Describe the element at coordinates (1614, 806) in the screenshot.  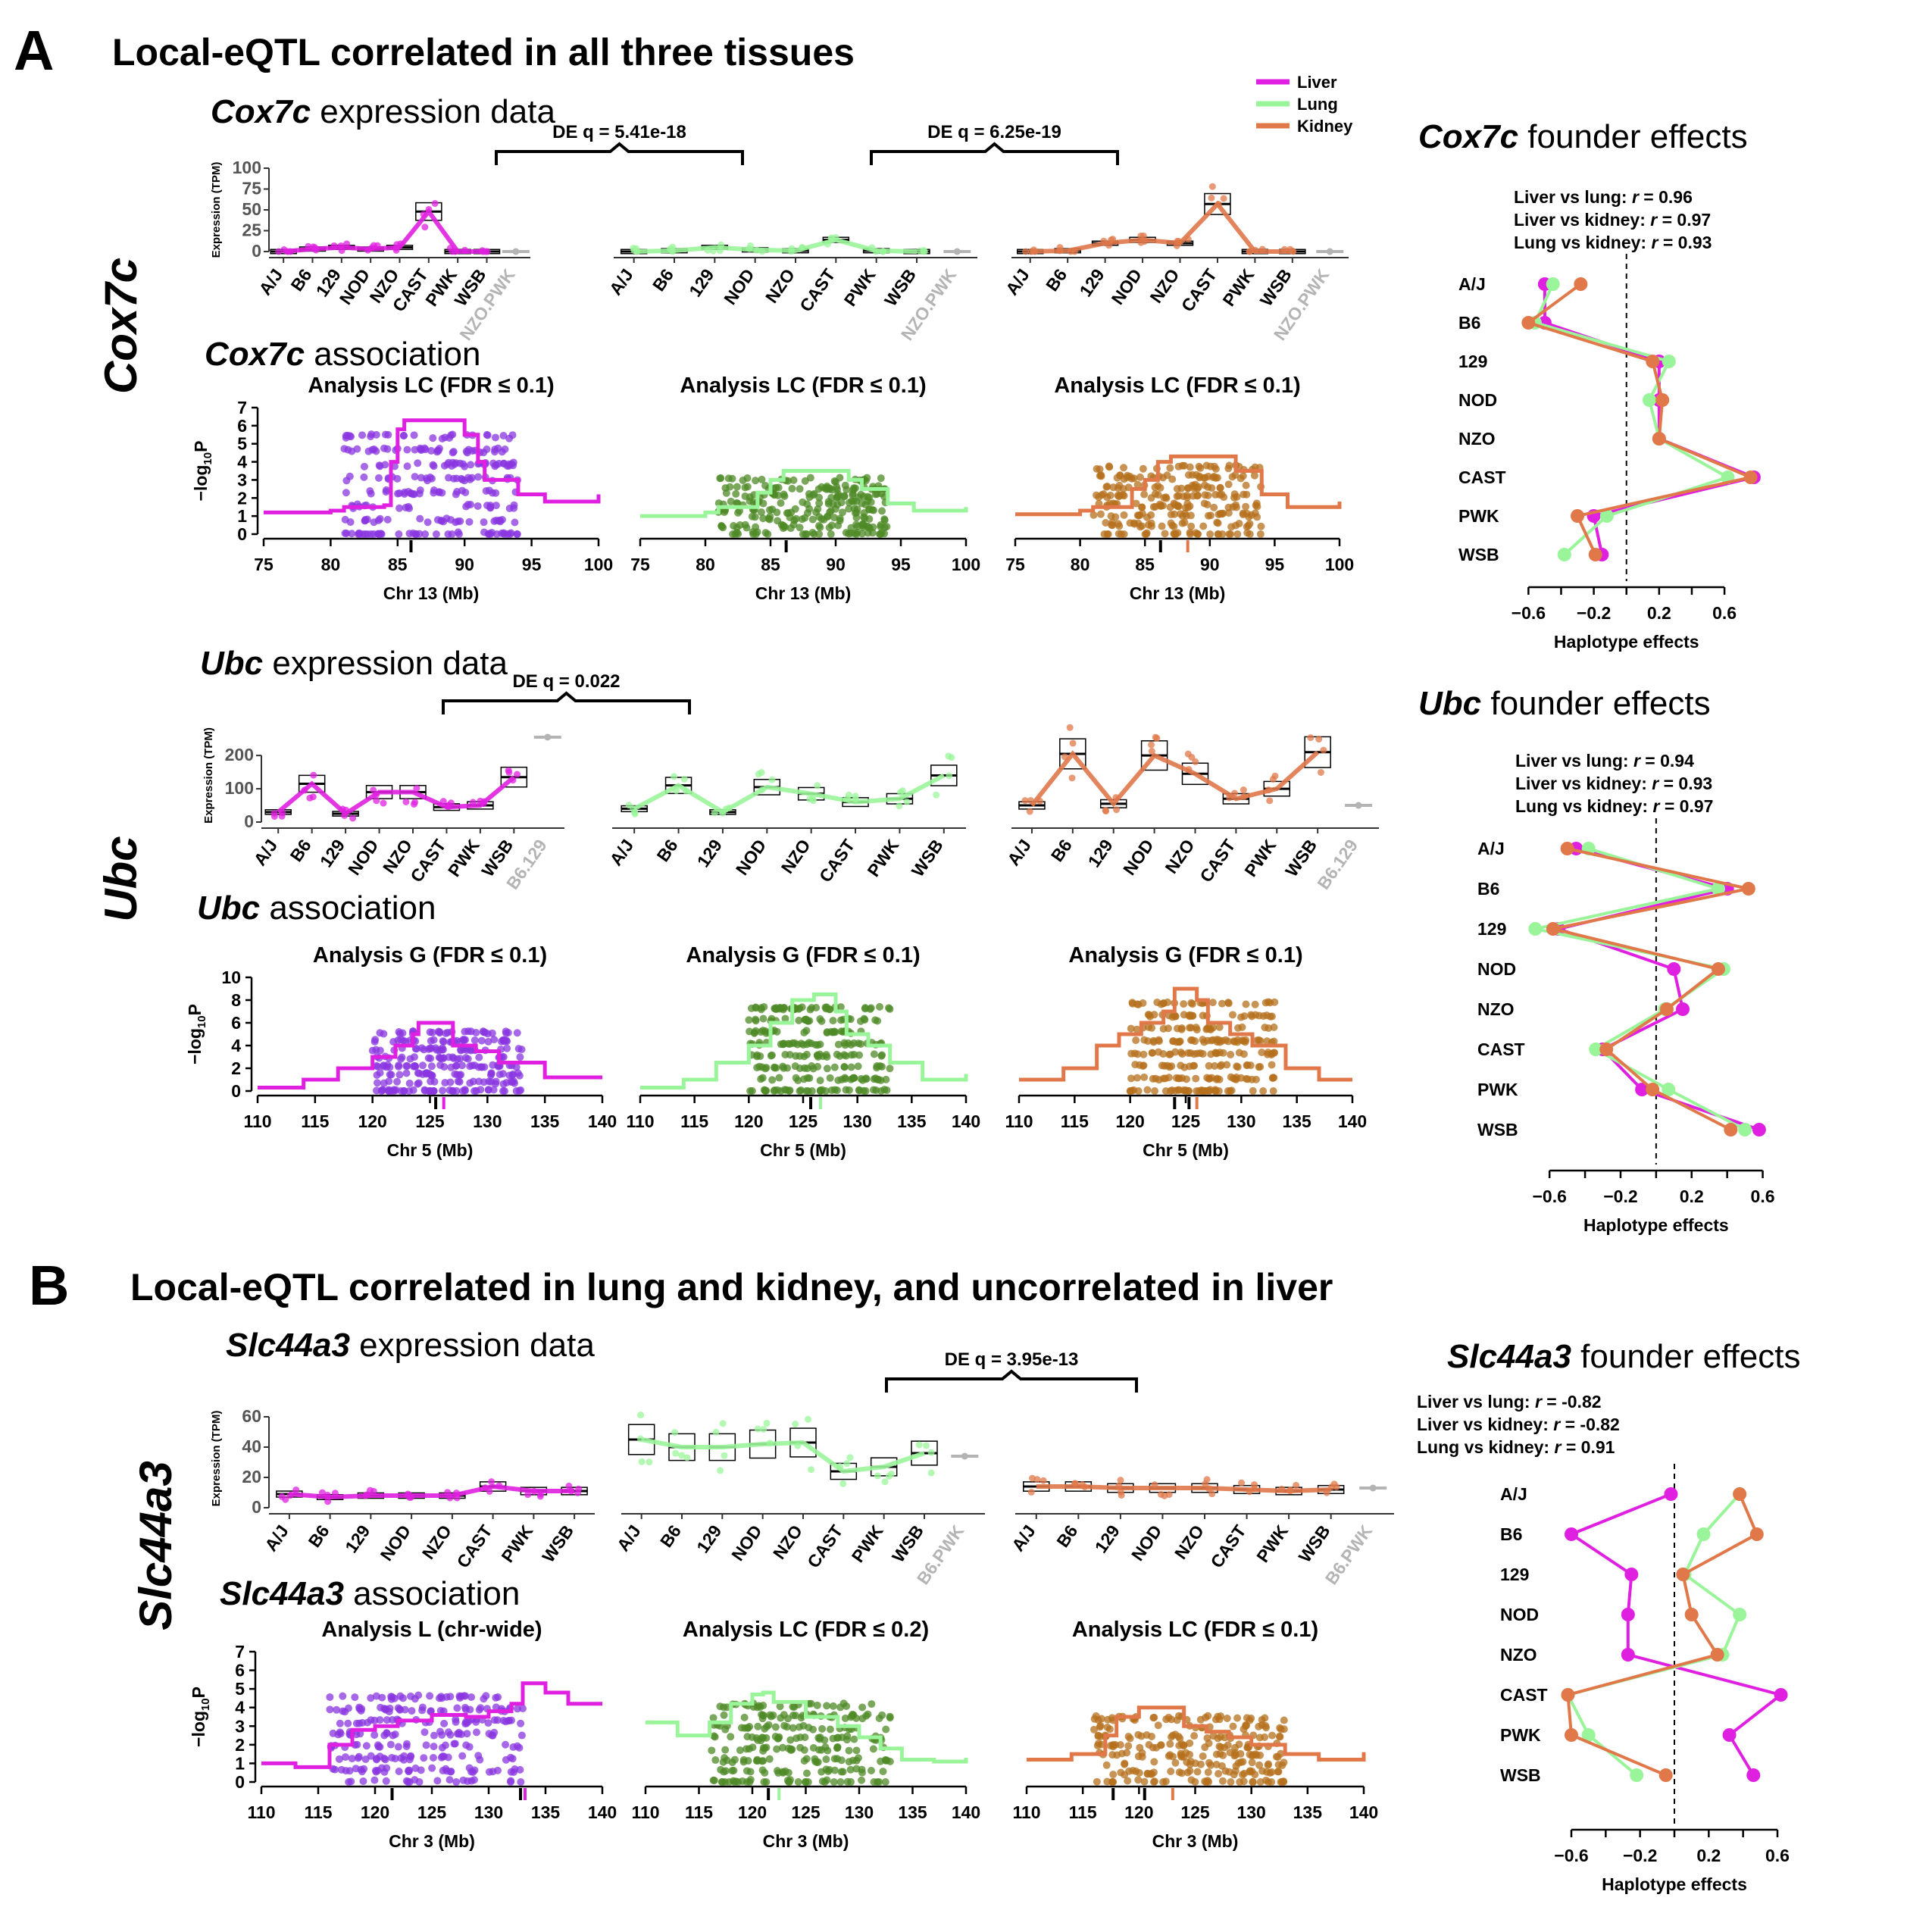
I see `founder-correlation: Lung vs kidney: r = 0.97` at that location.